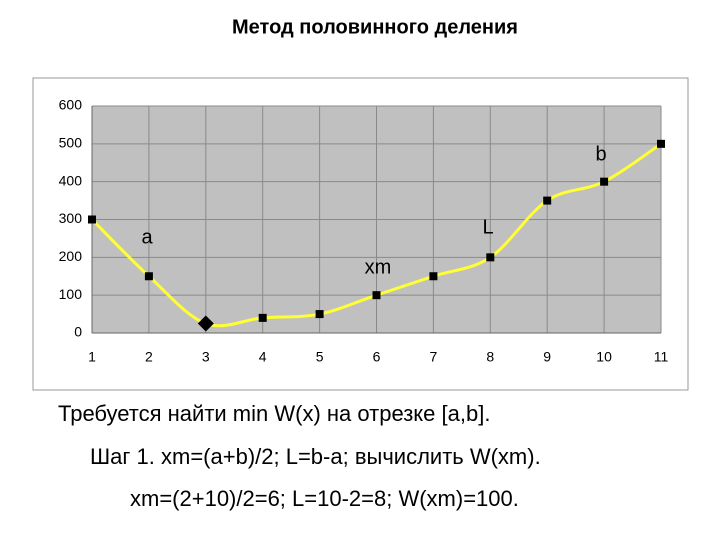 The width and height of the screenshot is (720, 540). I want to click on y-tick-label: 400, so click(71, 180).